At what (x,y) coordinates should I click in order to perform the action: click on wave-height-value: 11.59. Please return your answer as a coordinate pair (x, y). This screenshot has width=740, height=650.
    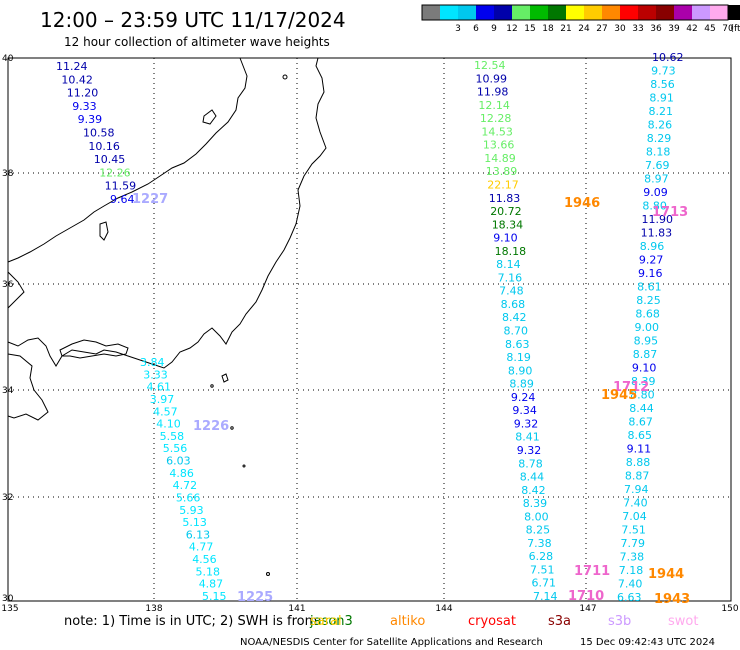
    Looking at the image, I should click on (121, 186).